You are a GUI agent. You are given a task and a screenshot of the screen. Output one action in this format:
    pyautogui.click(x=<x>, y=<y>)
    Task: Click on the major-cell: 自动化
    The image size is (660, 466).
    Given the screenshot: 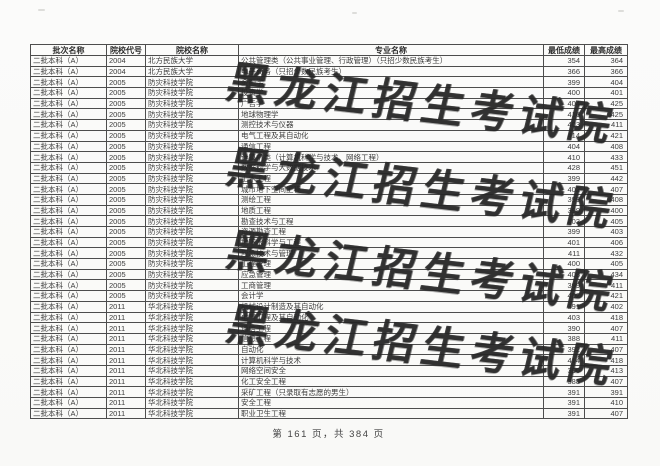 What is the action you would take?
    pyautogui.click(x=391, y=349)
    